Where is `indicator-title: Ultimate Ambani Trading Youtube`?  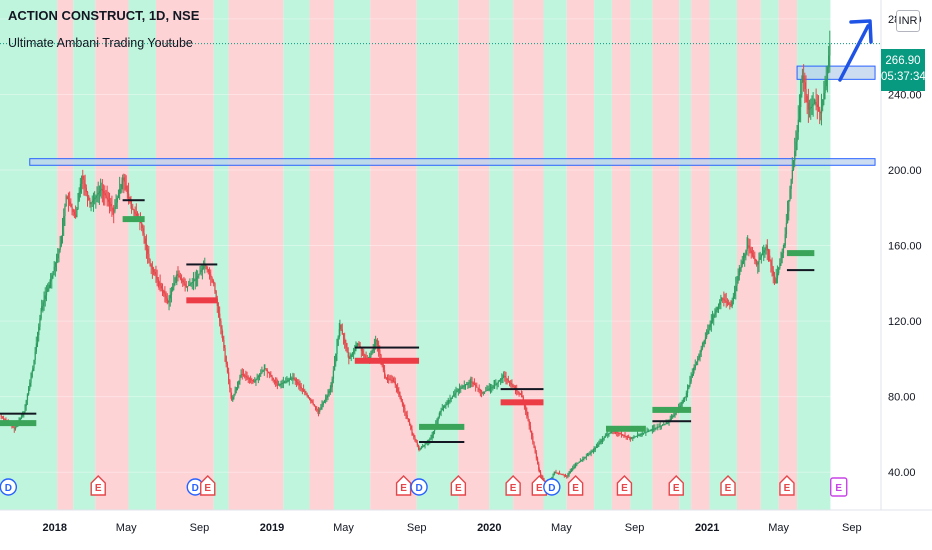
indicator-title: Ultimate Ambani Trading Youtube is located at coordinates (100, 43).